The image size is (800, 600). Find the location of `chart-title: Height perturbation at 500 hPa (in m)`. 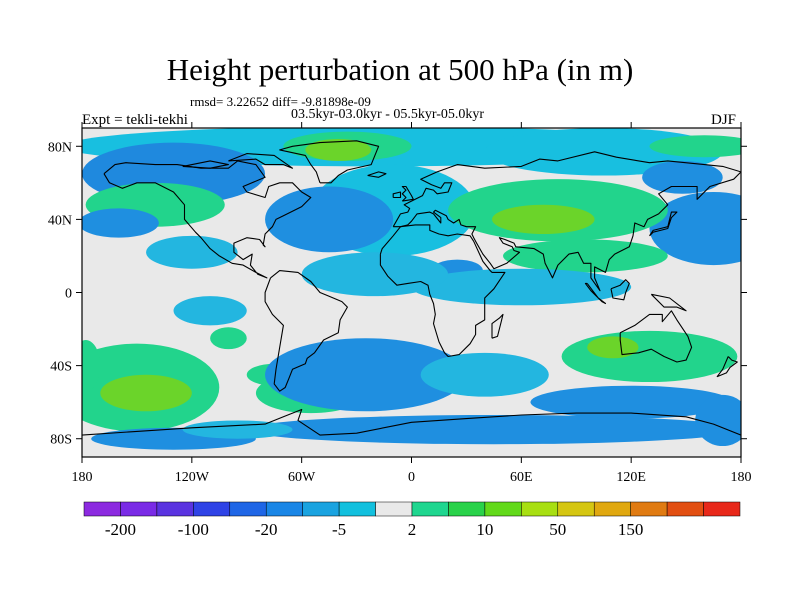

chart-title: Height perturbation at 500 hPa (in m) is located at coordinates (400, 69).